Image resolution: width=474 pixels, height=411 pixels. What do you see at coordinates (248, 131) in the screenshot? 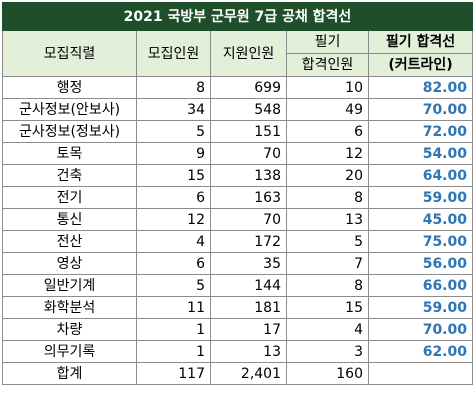
I see `row-applicants: 151` at bounding box center [248, 131].